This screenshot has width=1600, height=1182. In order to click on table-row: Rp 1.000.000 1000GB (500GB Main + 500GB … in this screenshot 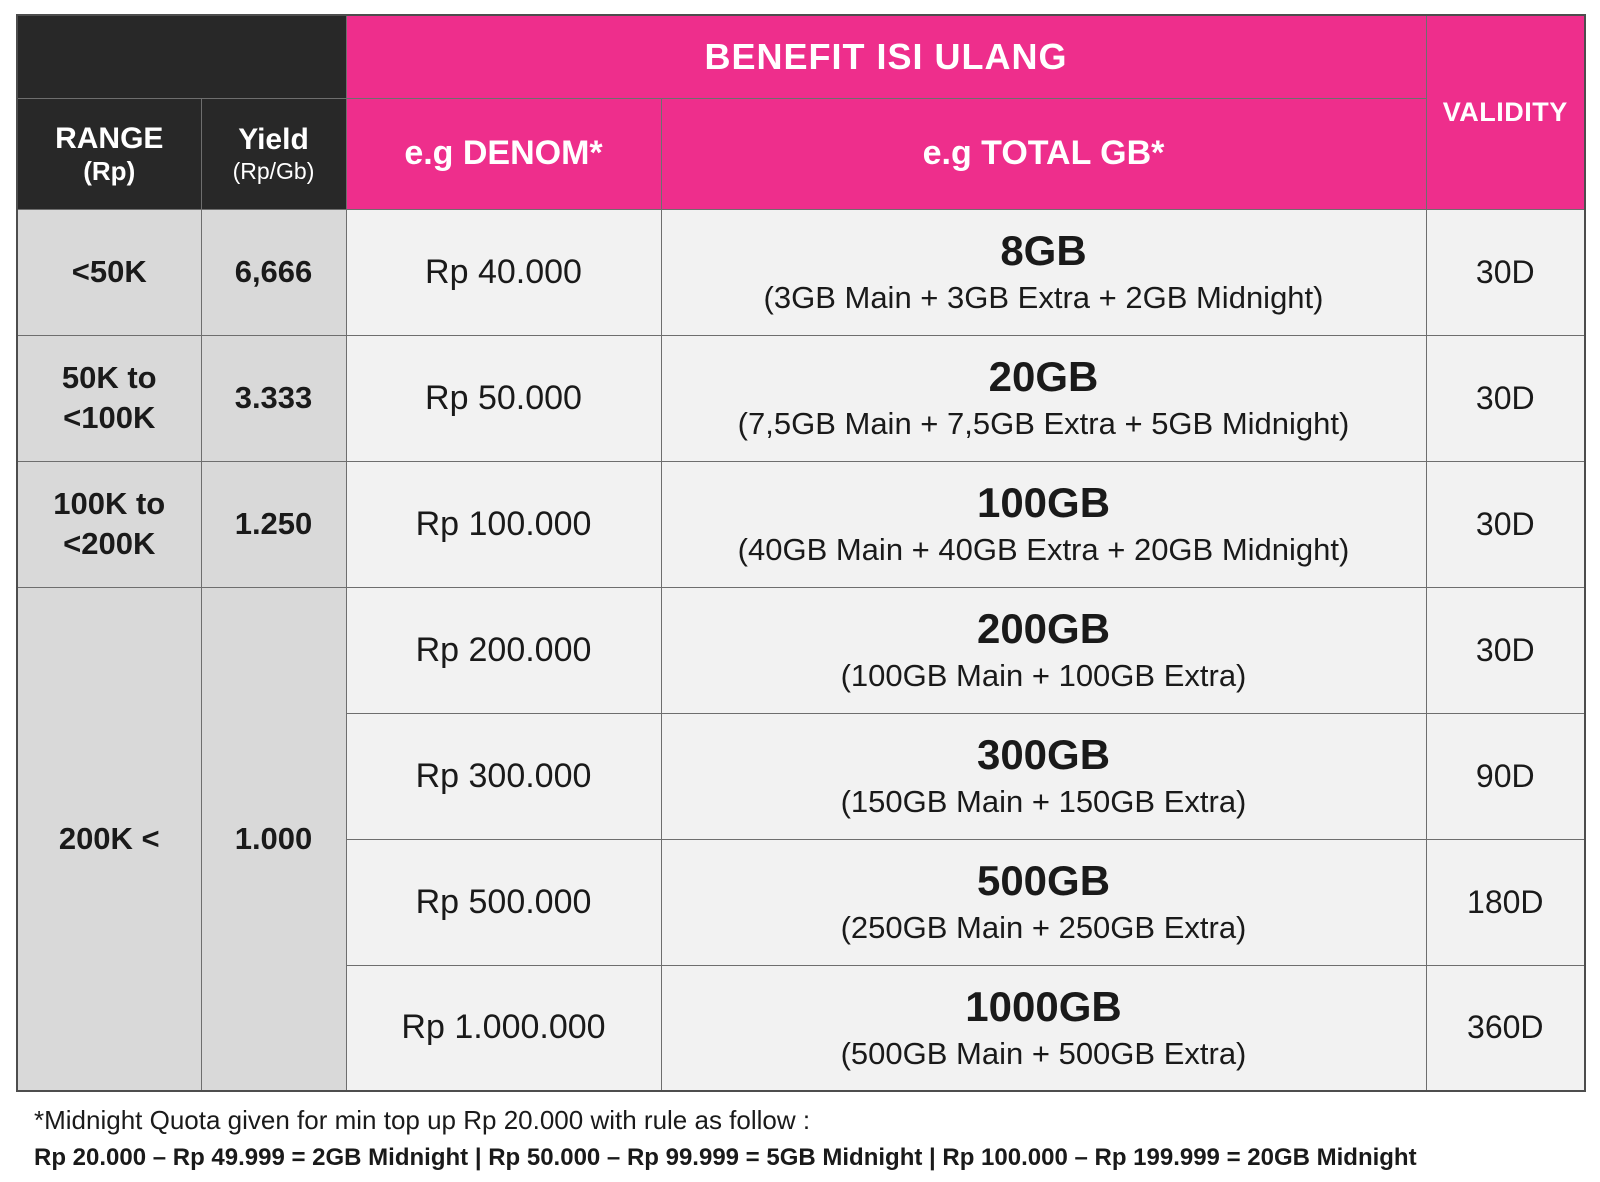, I will do `click(801, 1028)`.